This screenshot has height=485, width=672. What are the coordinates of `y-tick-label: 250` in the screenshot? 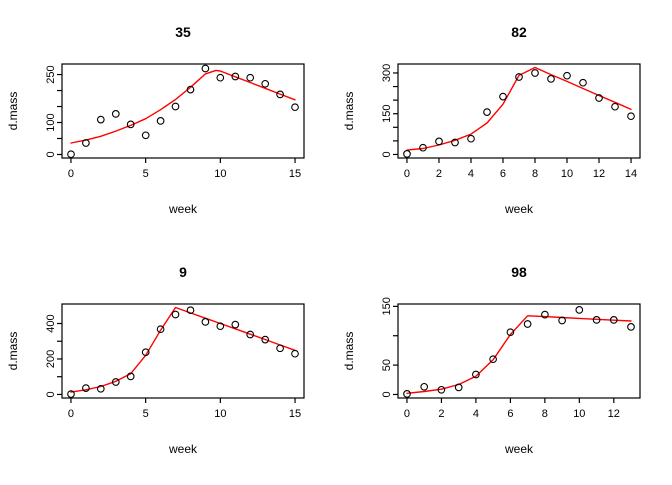 It's located at (51, 74).